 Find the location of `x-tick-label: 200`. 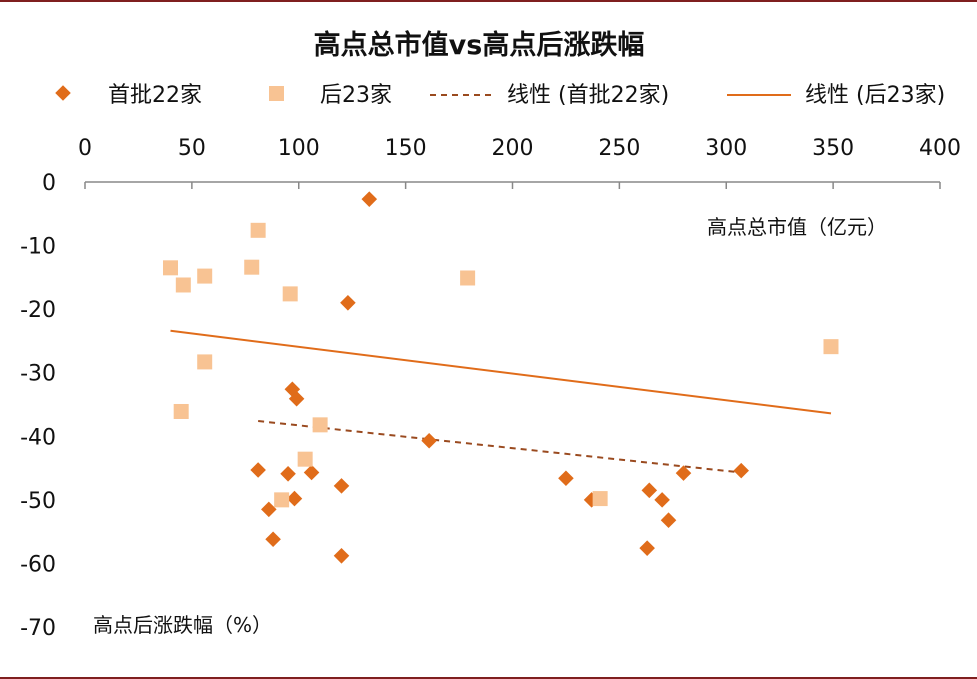

x-tick-label: 200 is located at coordinates (513, 148).